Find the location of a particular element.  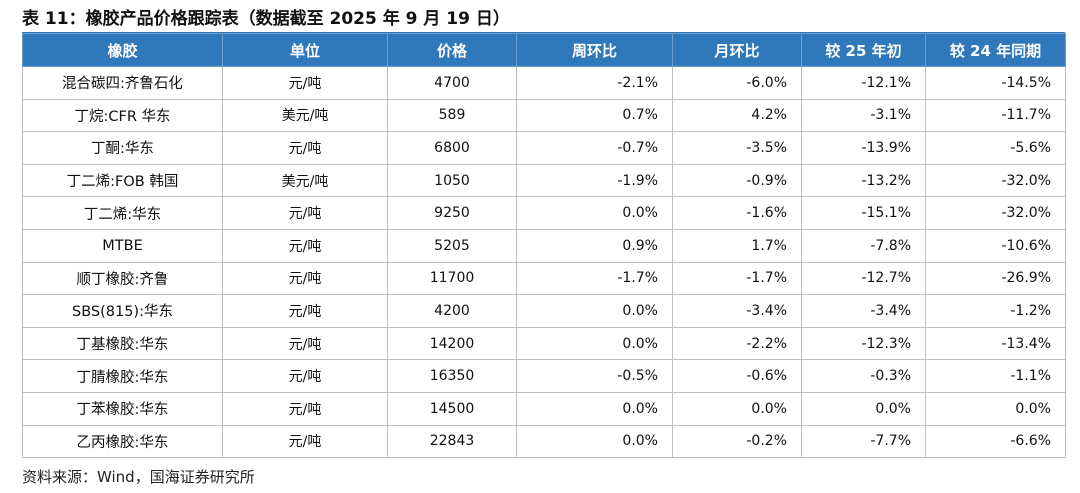

cell-mom: 4.2% is located at coordinates (737, 115).